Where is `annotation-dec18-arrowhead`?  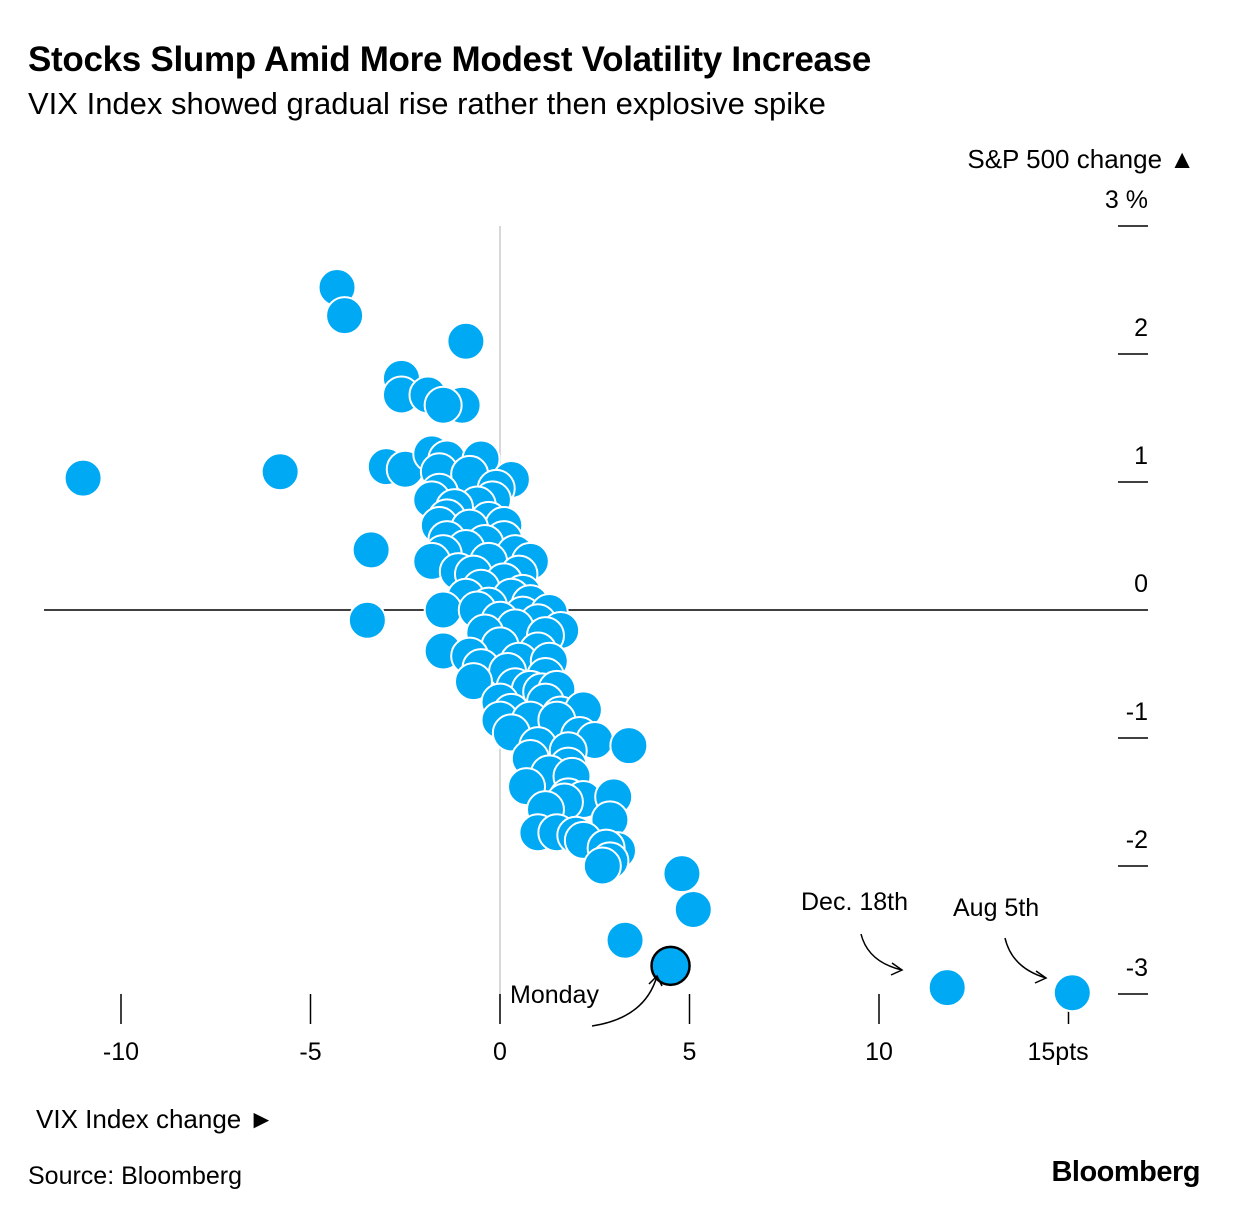
annotation-dec18-arrowhead is located at coordinates (897, 969).